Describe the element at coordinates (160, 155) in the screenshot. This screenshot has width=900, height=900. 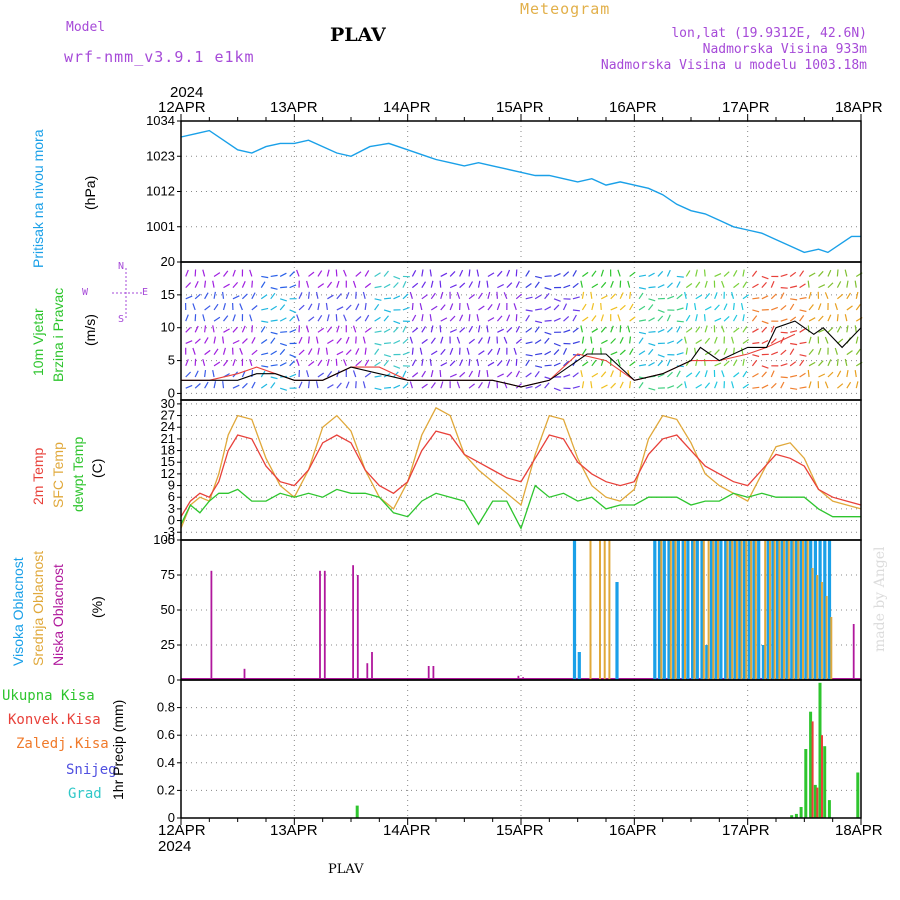
I see `y-tick-label: 1023` at that location.